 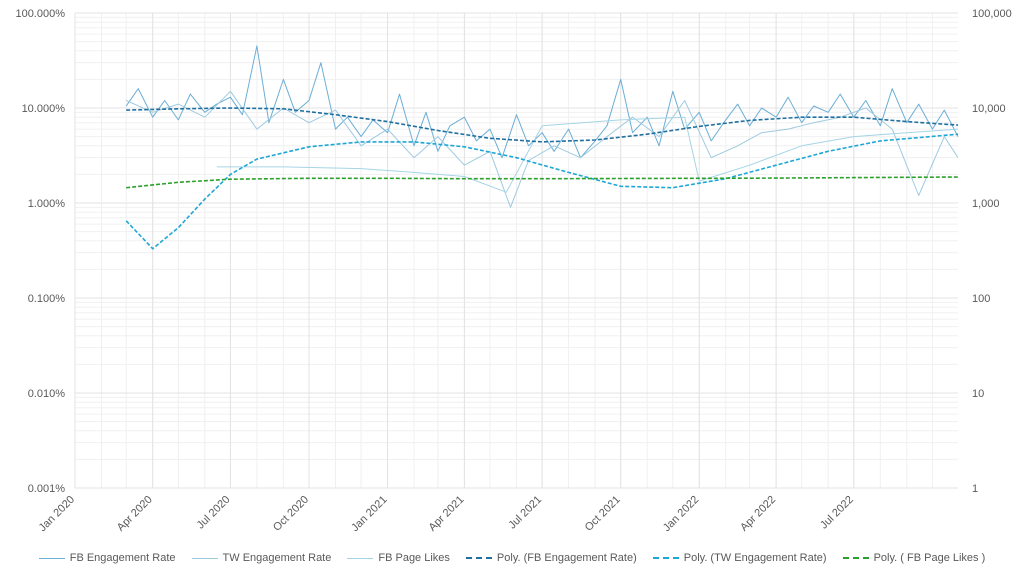 I want to click on legend-item-fb-engagement-rate: FB Engagement Rate, so click(x=107, y=558).